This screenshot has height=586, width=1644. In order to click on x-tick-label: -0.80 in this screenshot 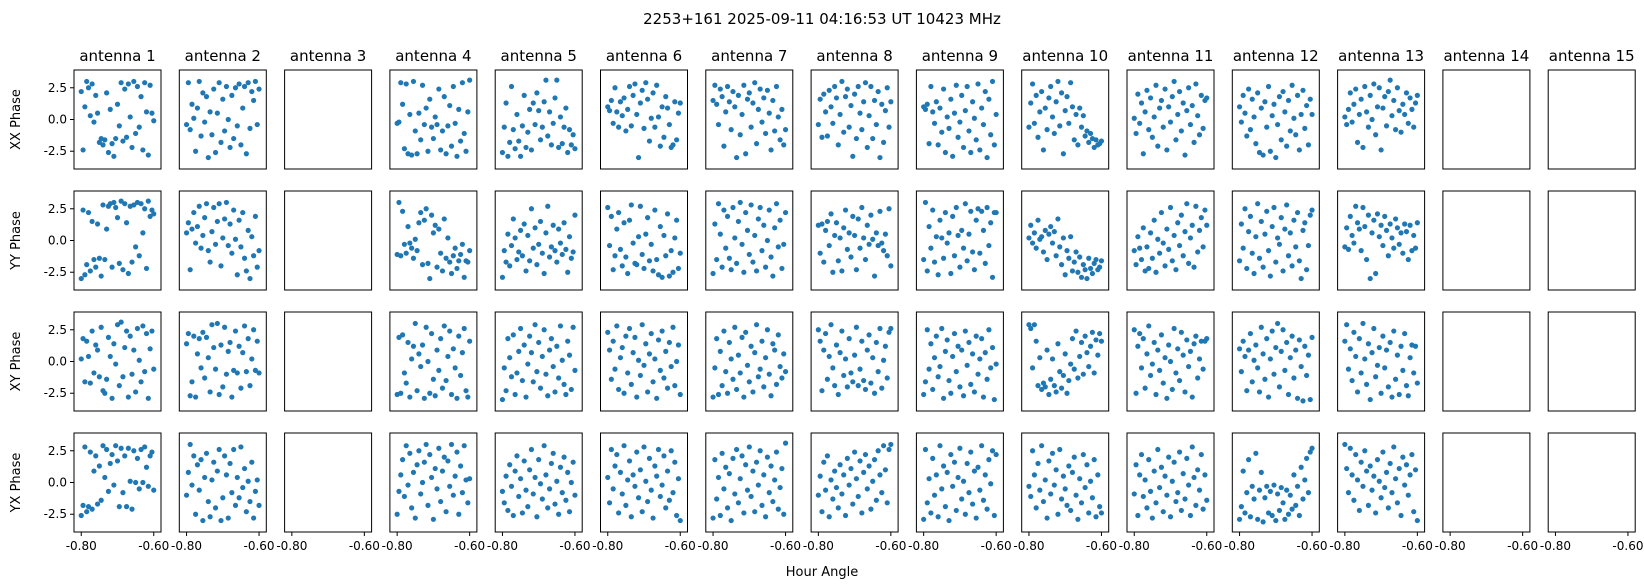, I will do `click(1450, 546)`.